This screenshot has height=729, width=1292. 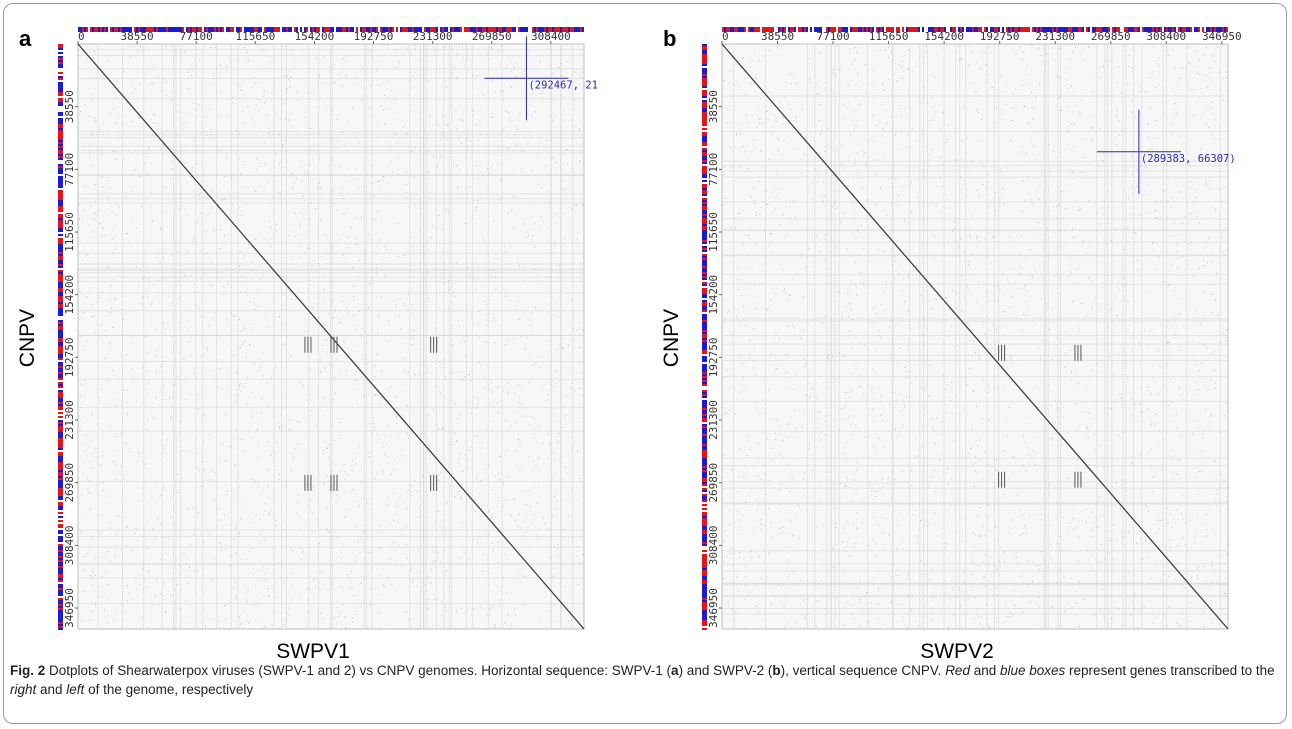 I want to click on gene-box-left, so click(x=60, y=193).